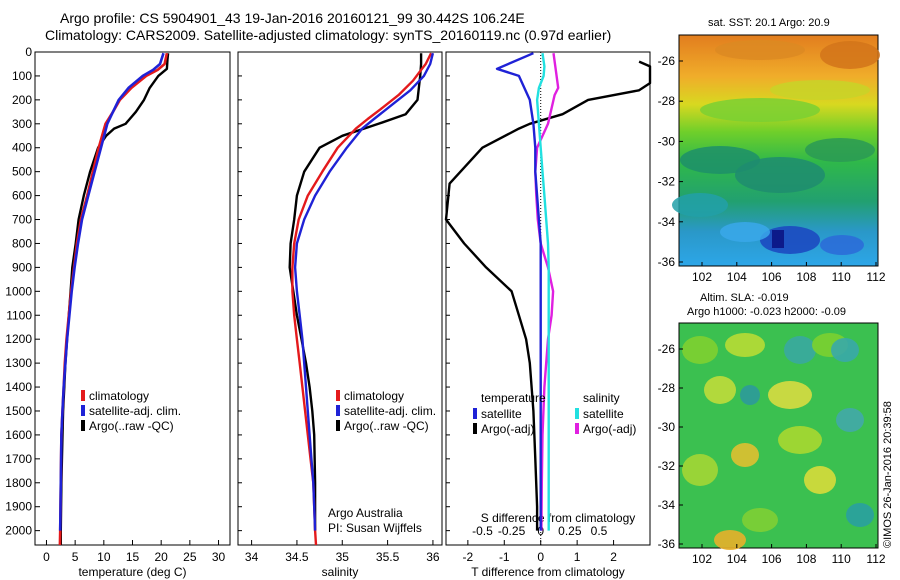 This screenshot has height=580, width=900. Describe the element at coordinates (18, 411) in the screenshot. I see `y-tick-label: 1500` at that location.